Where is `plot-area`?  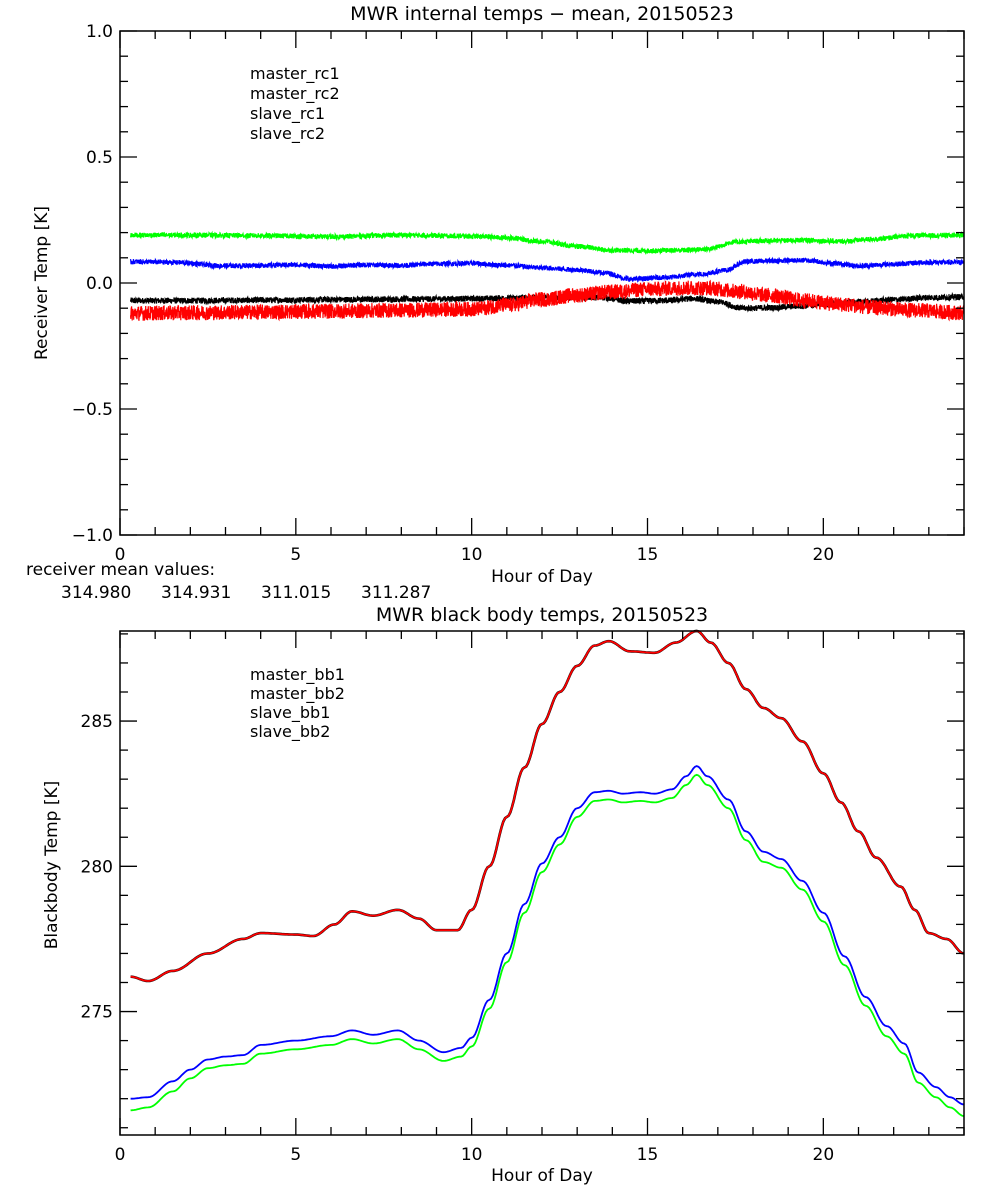
plot-area is located at coordinates (547, 276).